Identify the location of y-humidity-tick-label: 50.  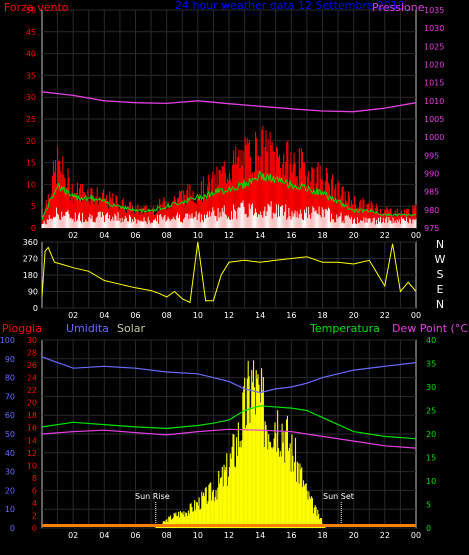
(10, 434).